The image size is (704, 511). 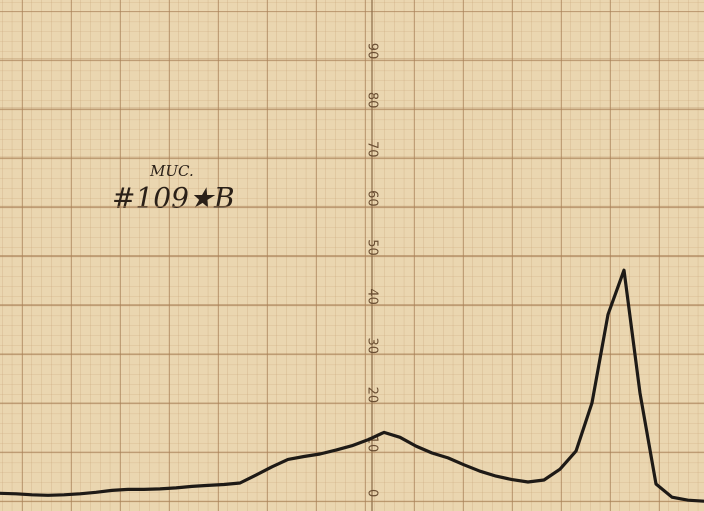 I want to click on y-tick-label: 20, so click(x=372, y=395).